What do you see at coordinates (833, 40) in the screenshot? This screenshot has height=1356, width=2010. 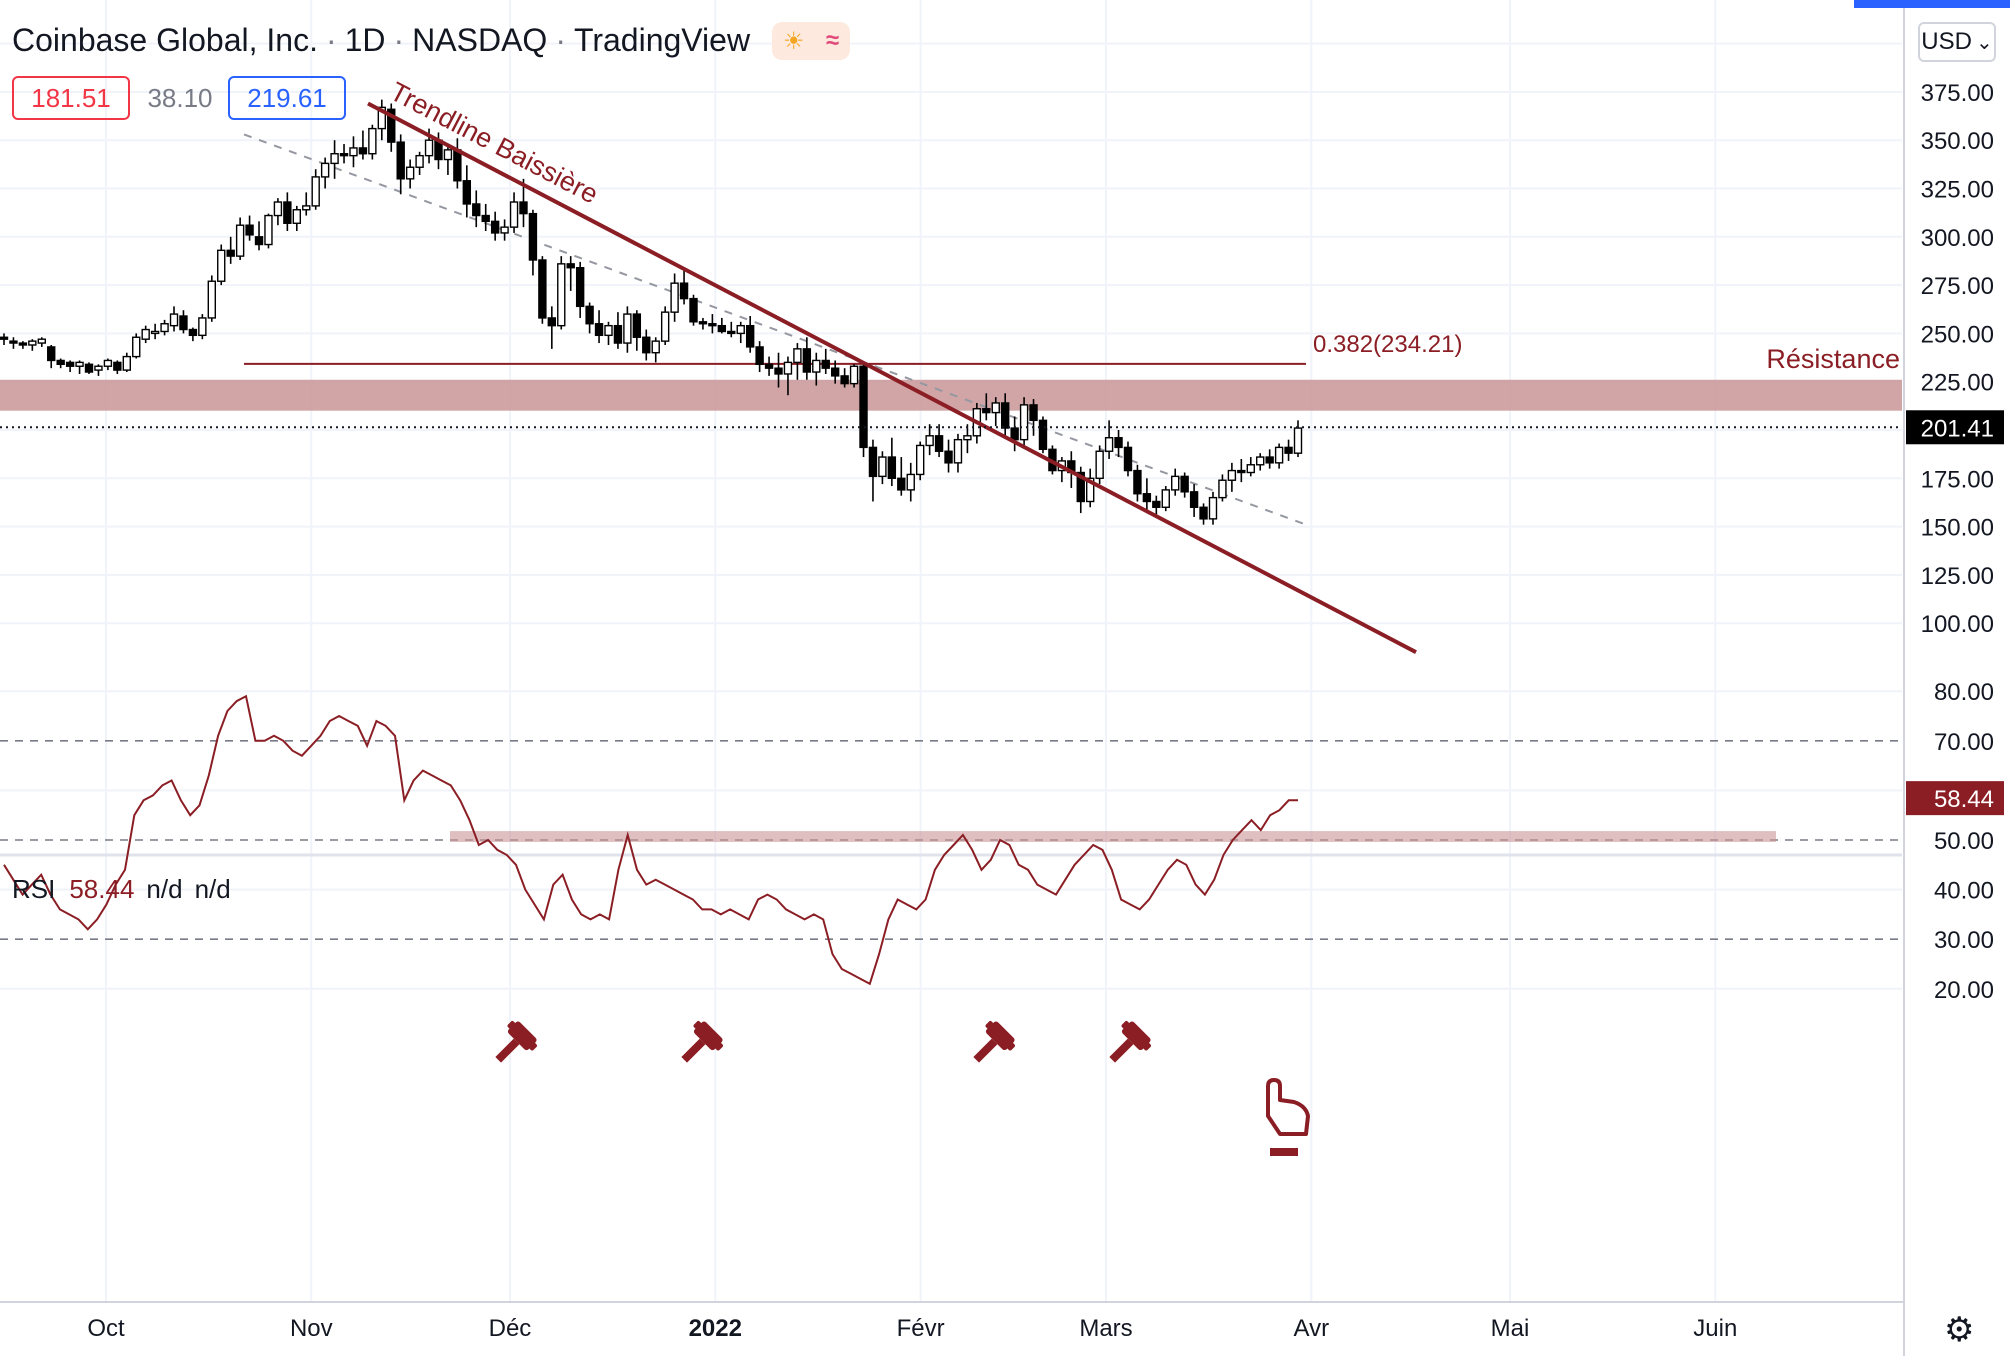 I see `wave-icon: ≈` at bounding box center [833, 40].